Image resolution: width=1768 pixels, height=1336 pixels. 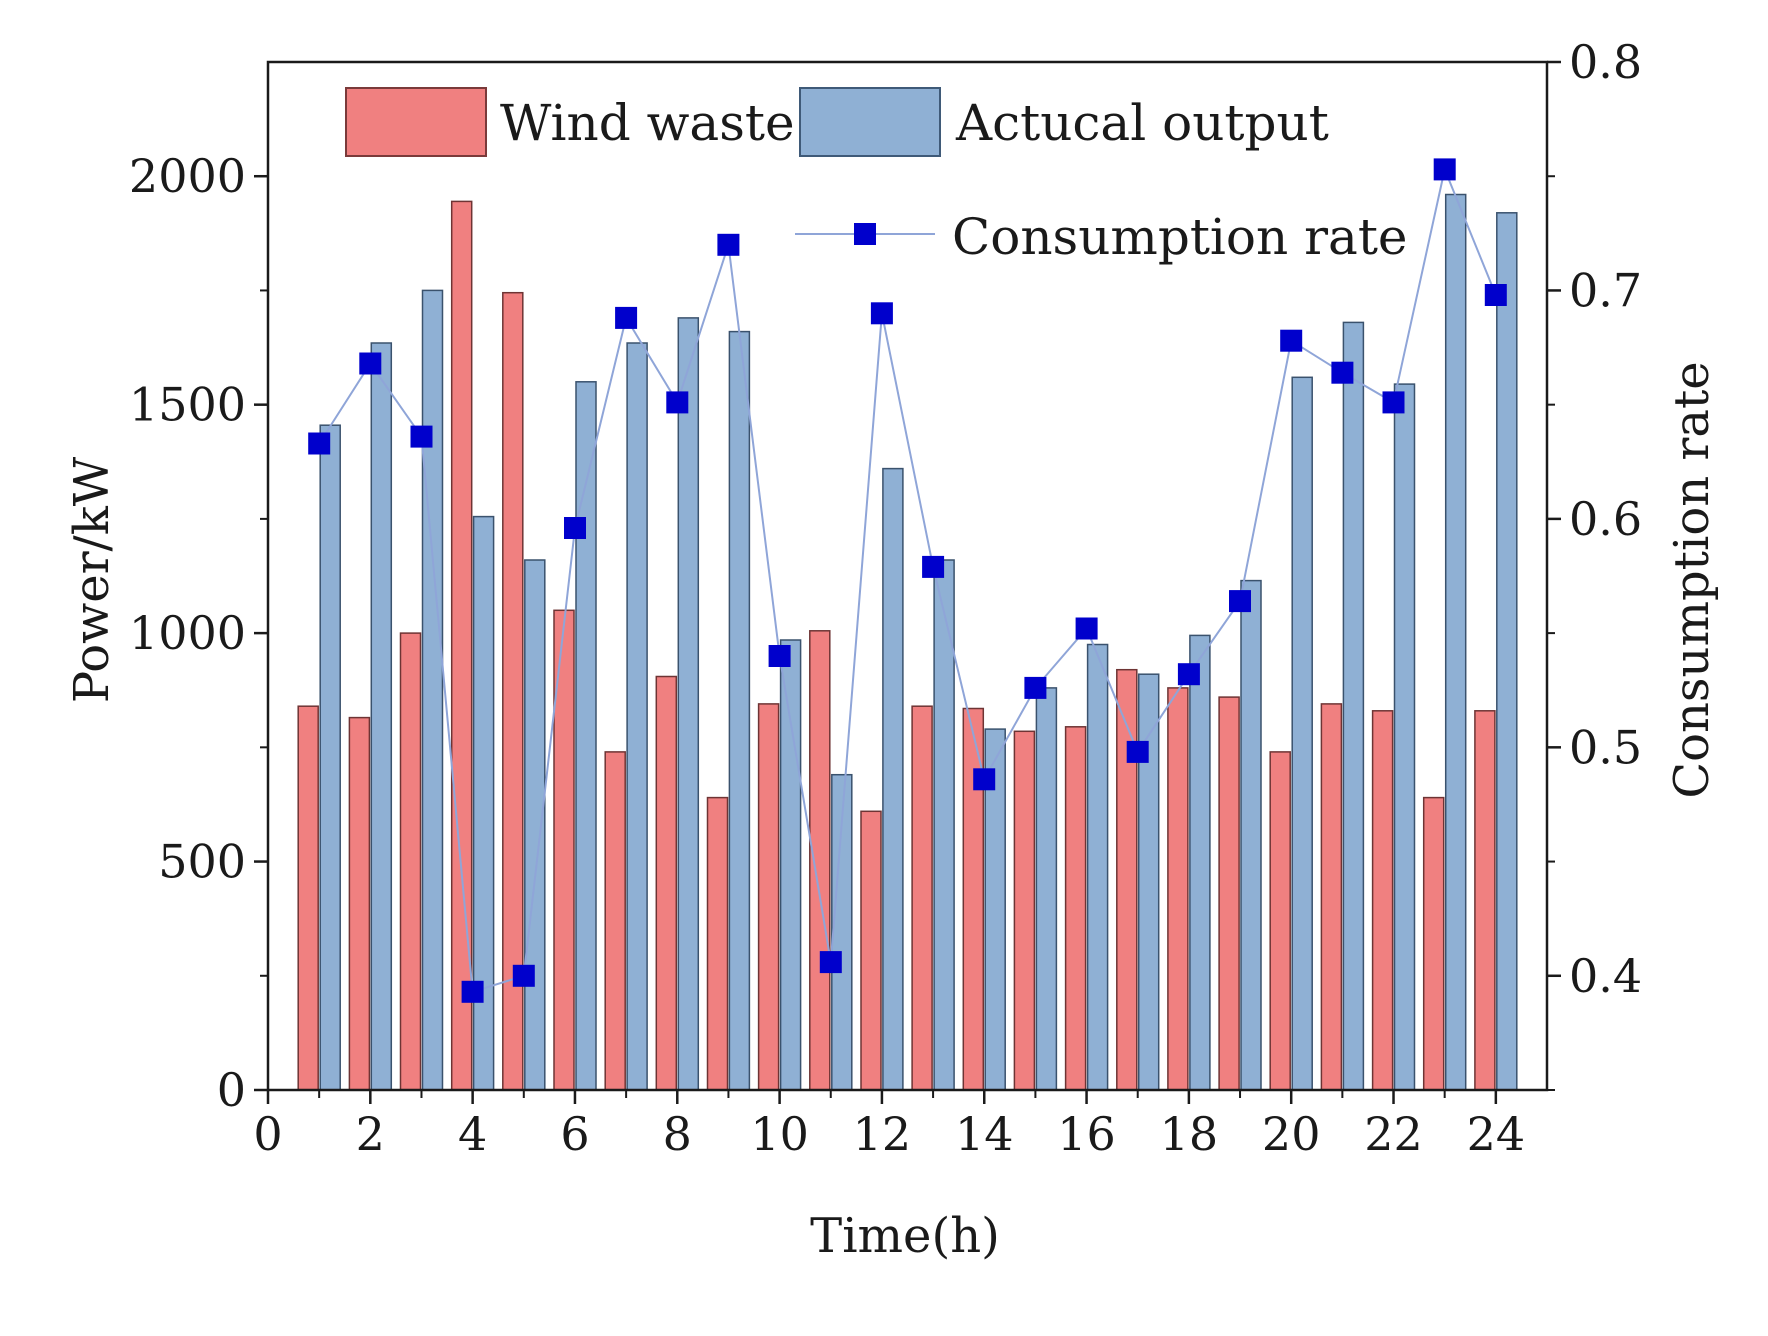 I want to click on bar-wind-waste-h2, so click(x=359, y=903).